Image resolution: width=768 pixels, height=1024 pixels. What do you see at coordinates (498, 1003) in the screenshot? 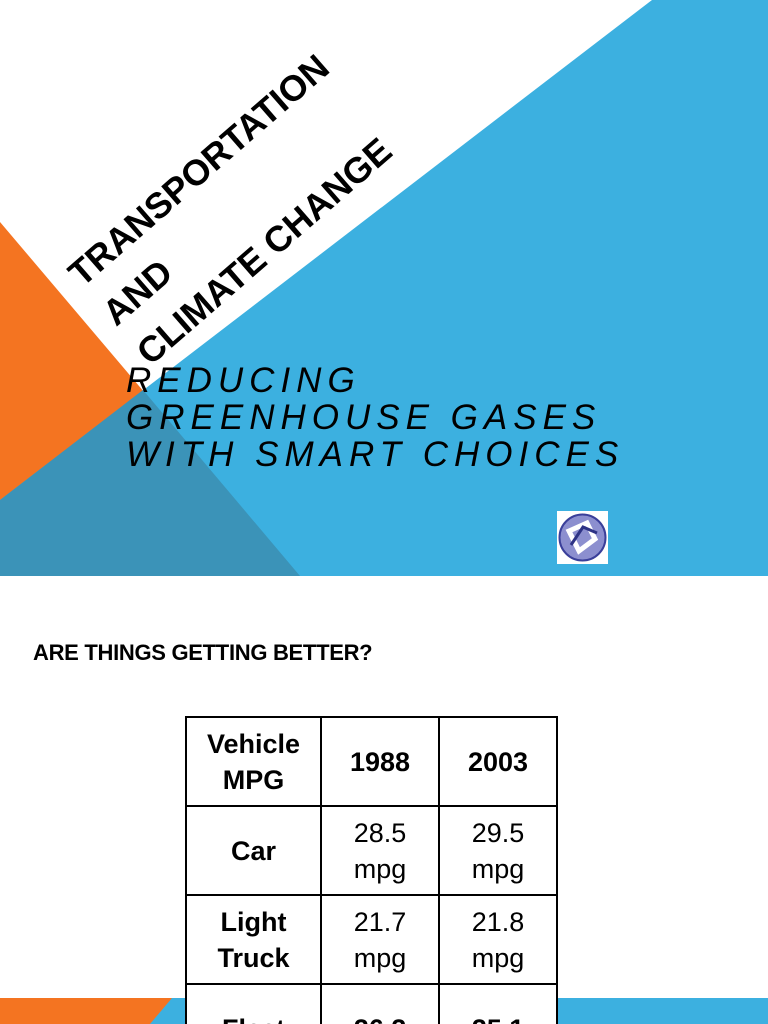
I see `cell: 25.1` at bounding box center [498, 1003].